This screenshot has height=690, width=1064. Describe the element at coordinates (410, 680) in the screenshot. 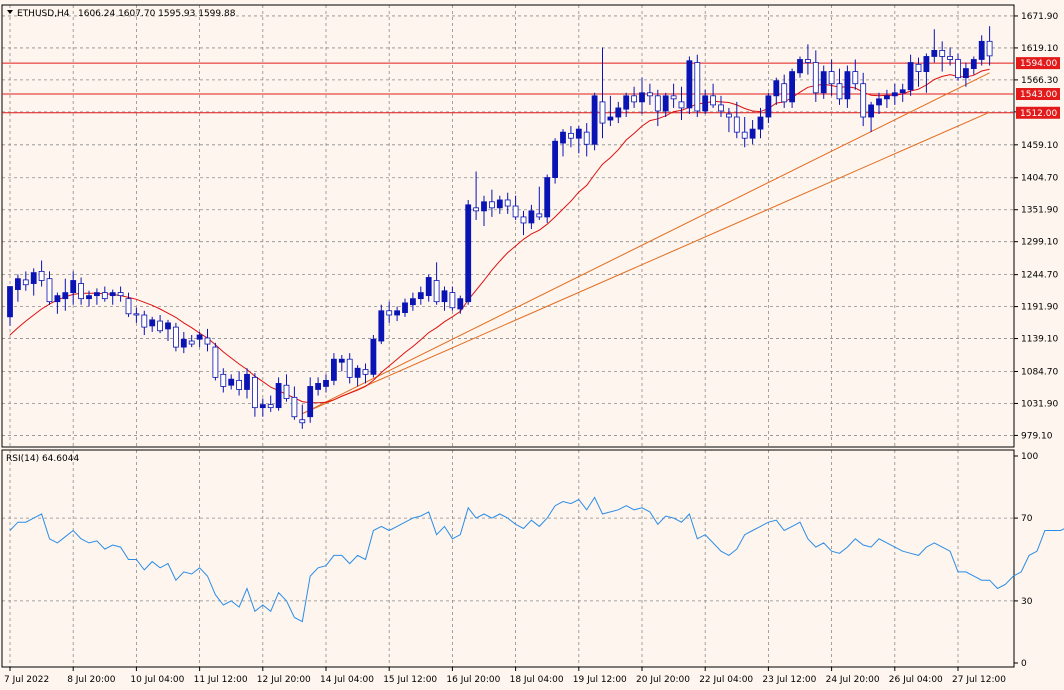

I see `time-tick-label: 15 Jul 12:00` at that location.